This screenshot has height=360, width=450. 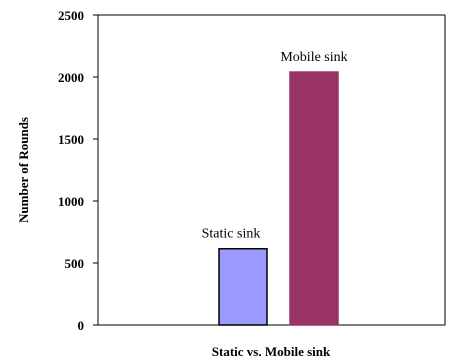 What do you see at coordinates (314, 198) in the screenshot?
I see `bar-mobile-sink` at bounding box center [314, 198].